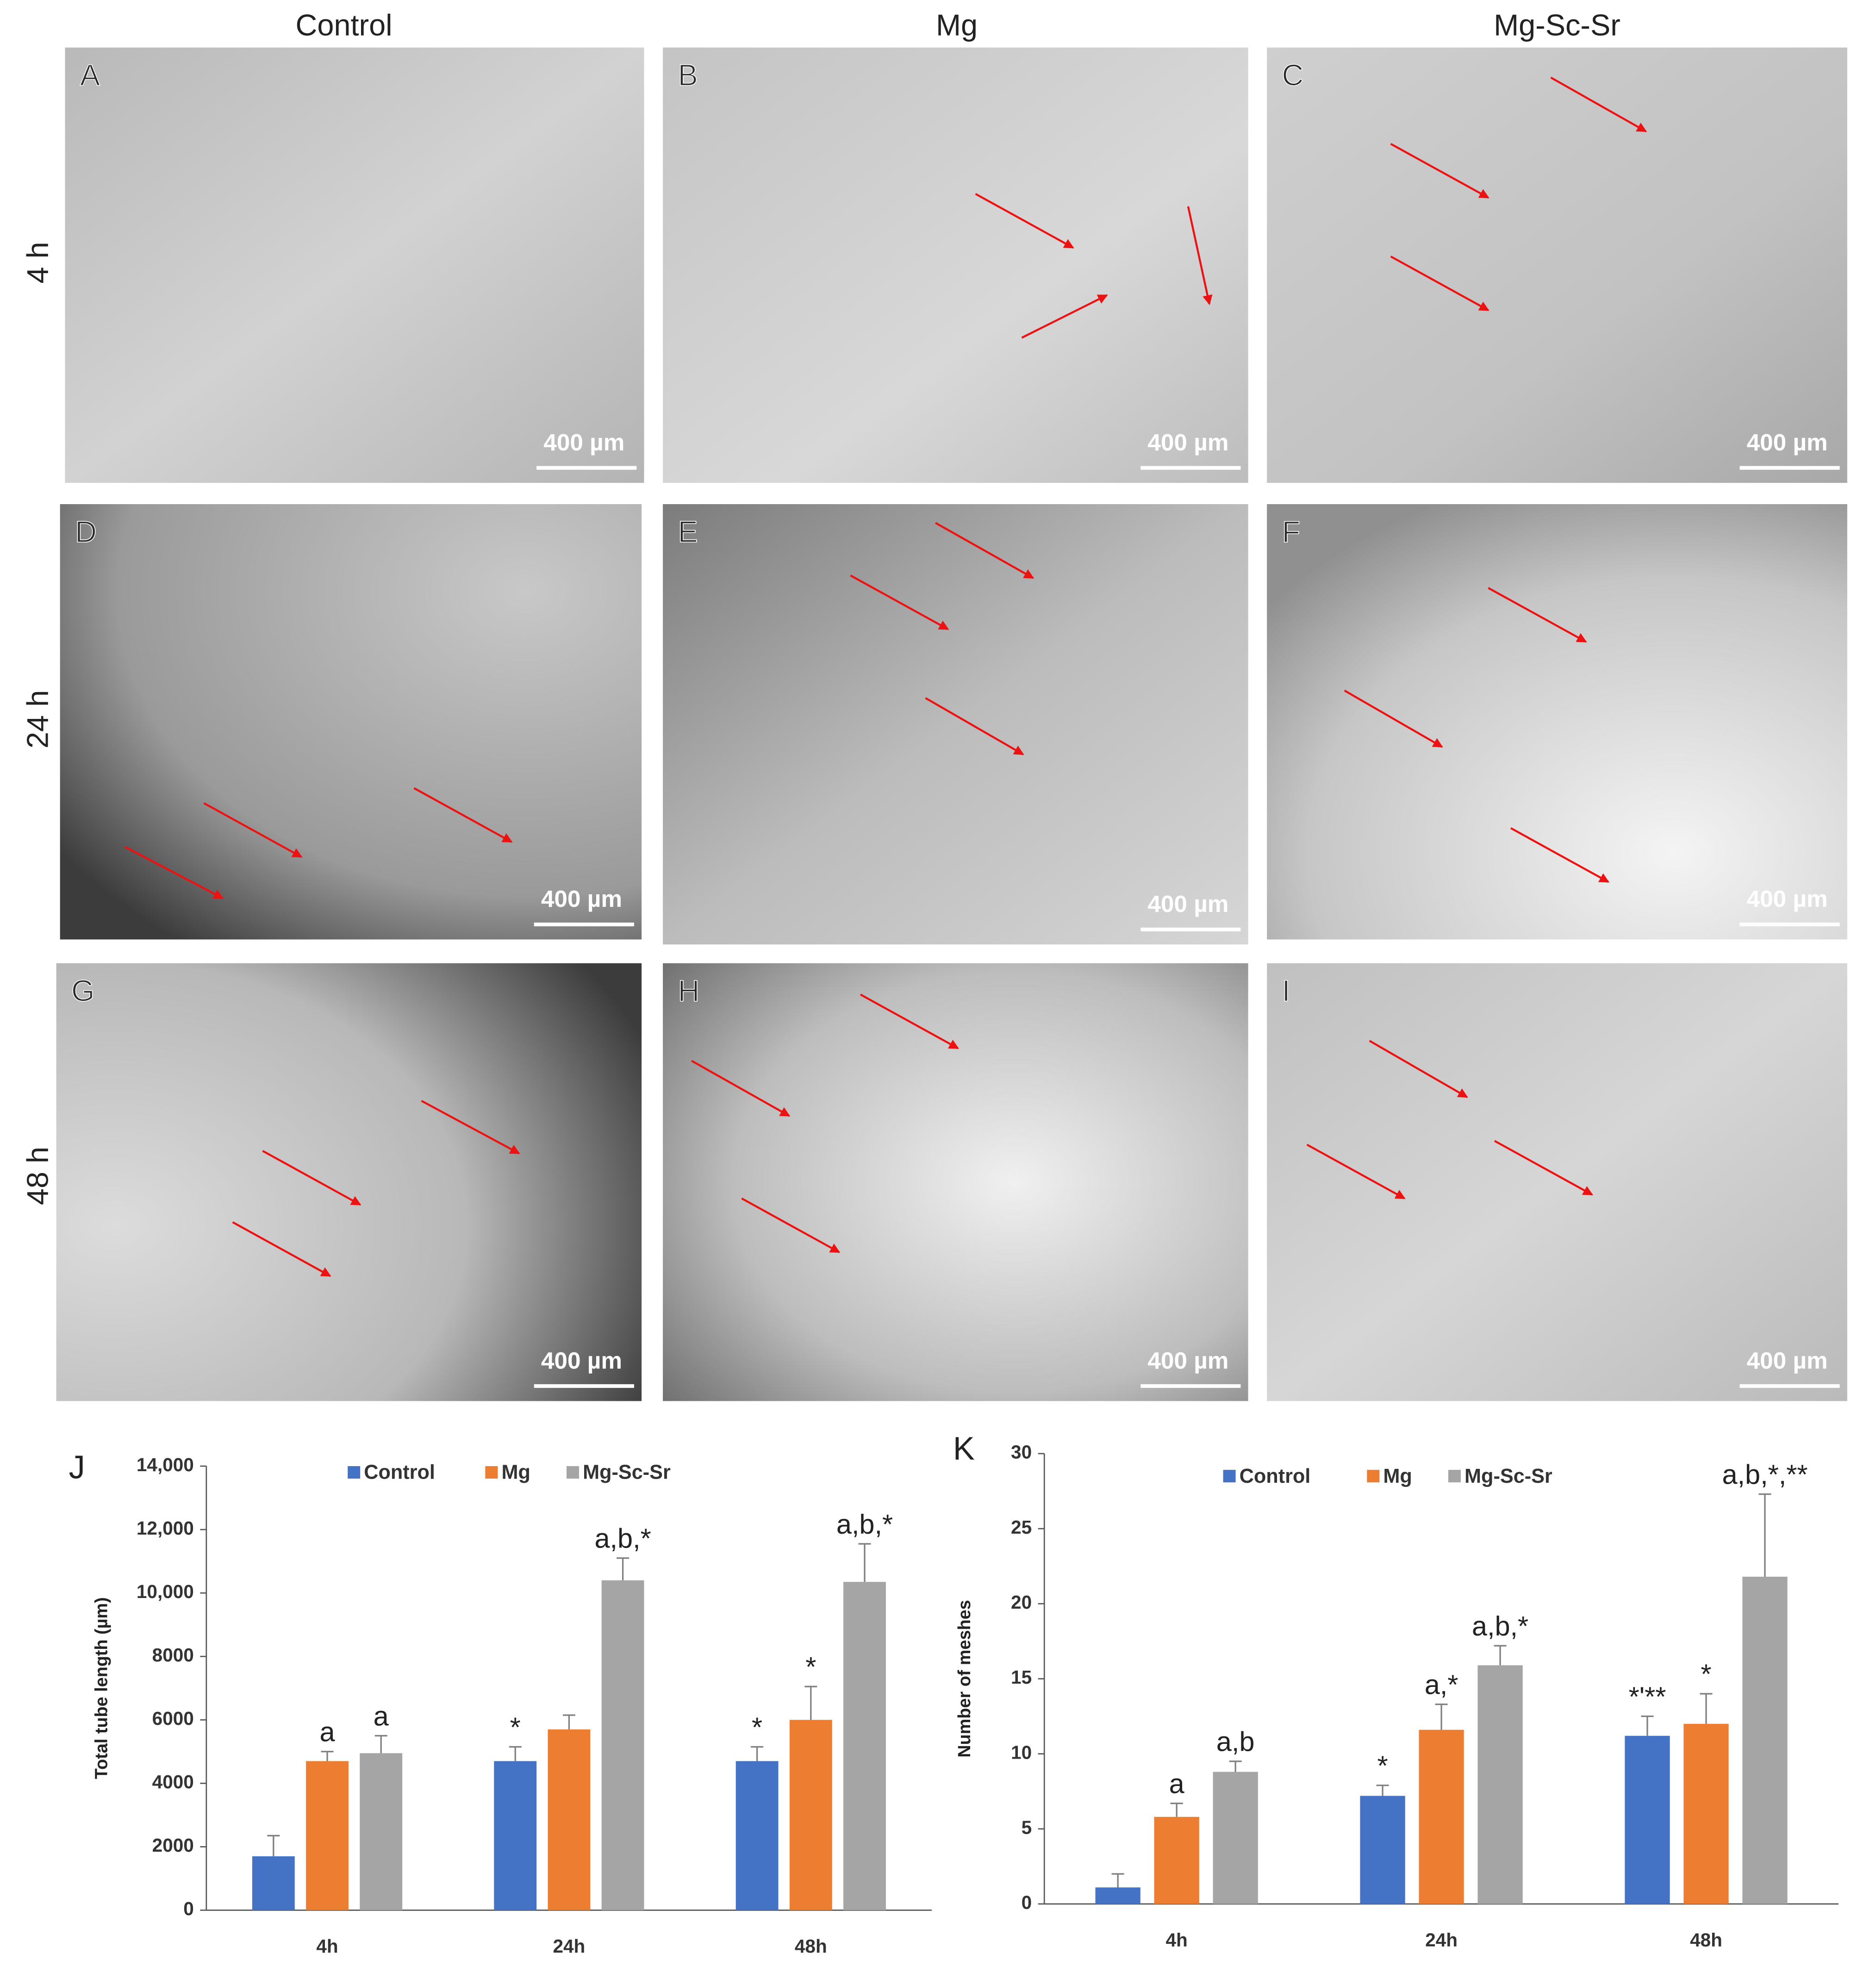 This screenshot has width=1876, height=1979. What do you see at coordinates (688, 75) in the screenshot?
I see `panel-label: B` at bounding box center [688, 75].